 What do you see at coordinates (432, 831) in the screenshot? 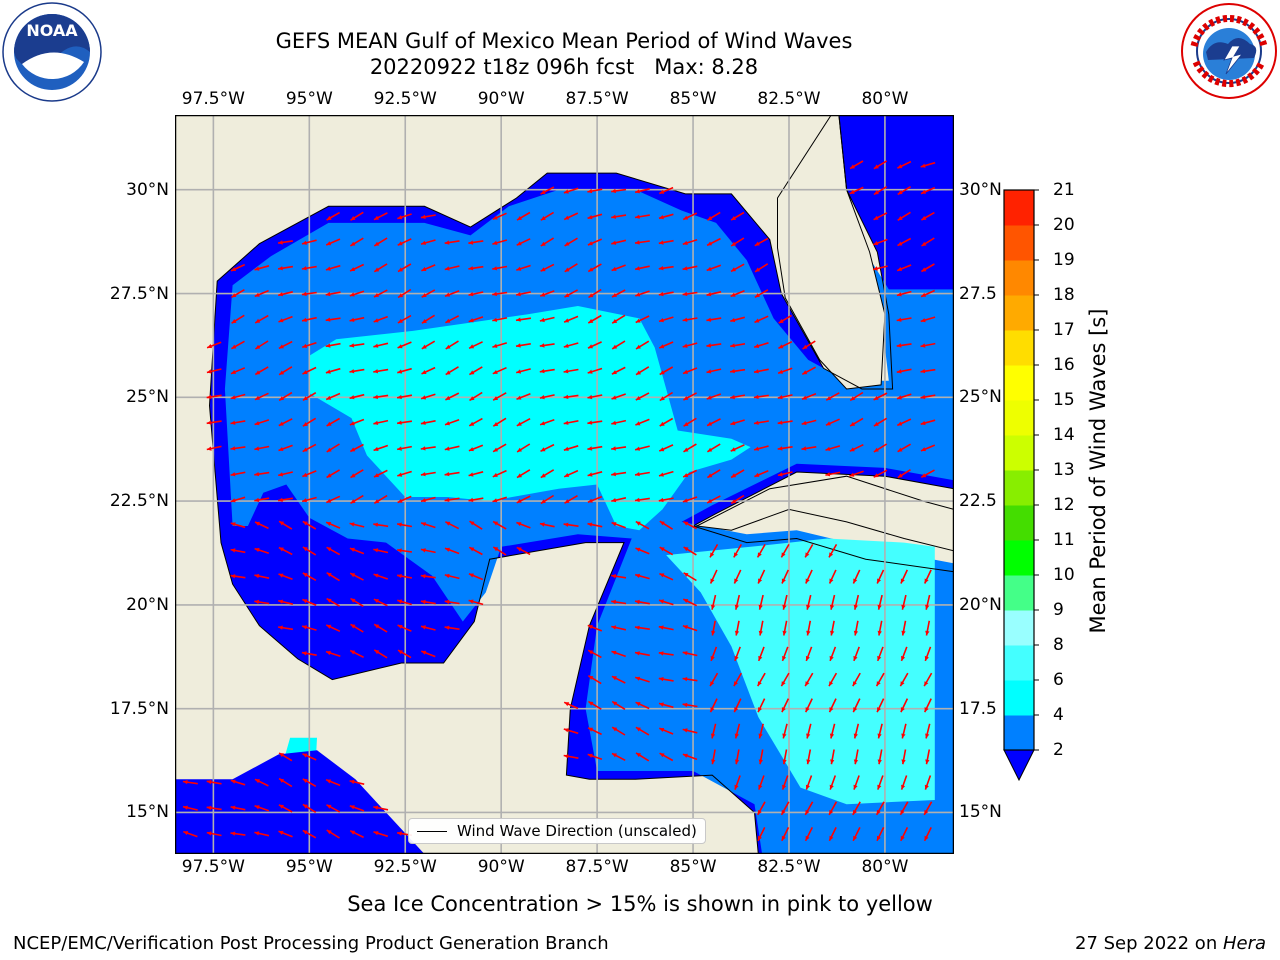
I see `legend-line-sample` at bounding box center [432, 831].